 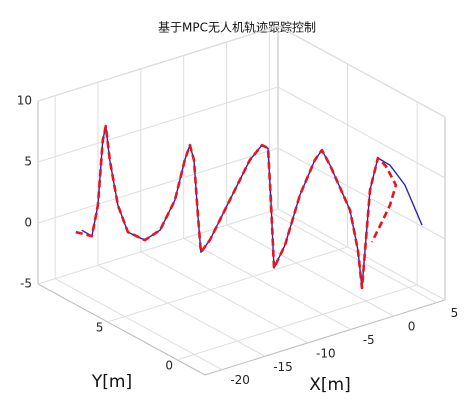 I want to click on x-tick-label: 0, so click(x=412, y=327).